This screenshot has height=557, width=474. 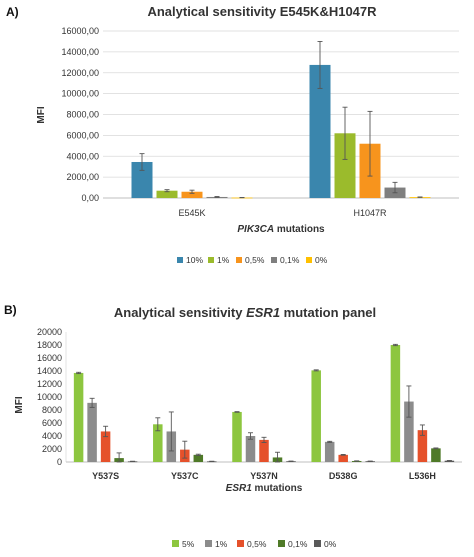 I want to click on y-tick-label: 12000, so click(x=49, y=384).